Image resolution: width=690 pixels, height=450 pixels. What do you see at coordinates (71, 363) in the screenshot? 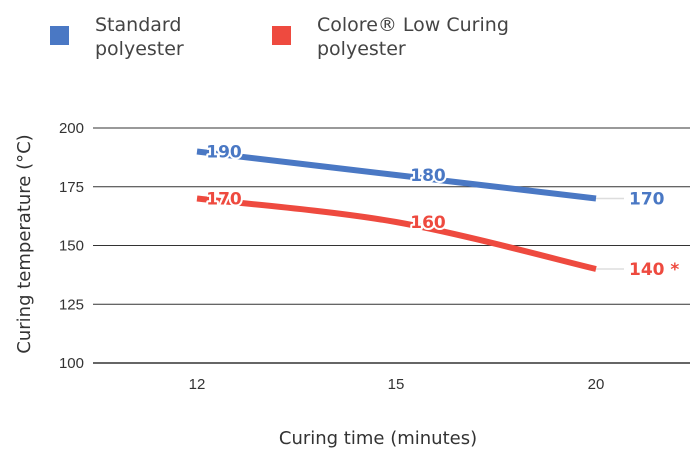
I see `y-tick-100: 100` at bounding box center [71, 363].